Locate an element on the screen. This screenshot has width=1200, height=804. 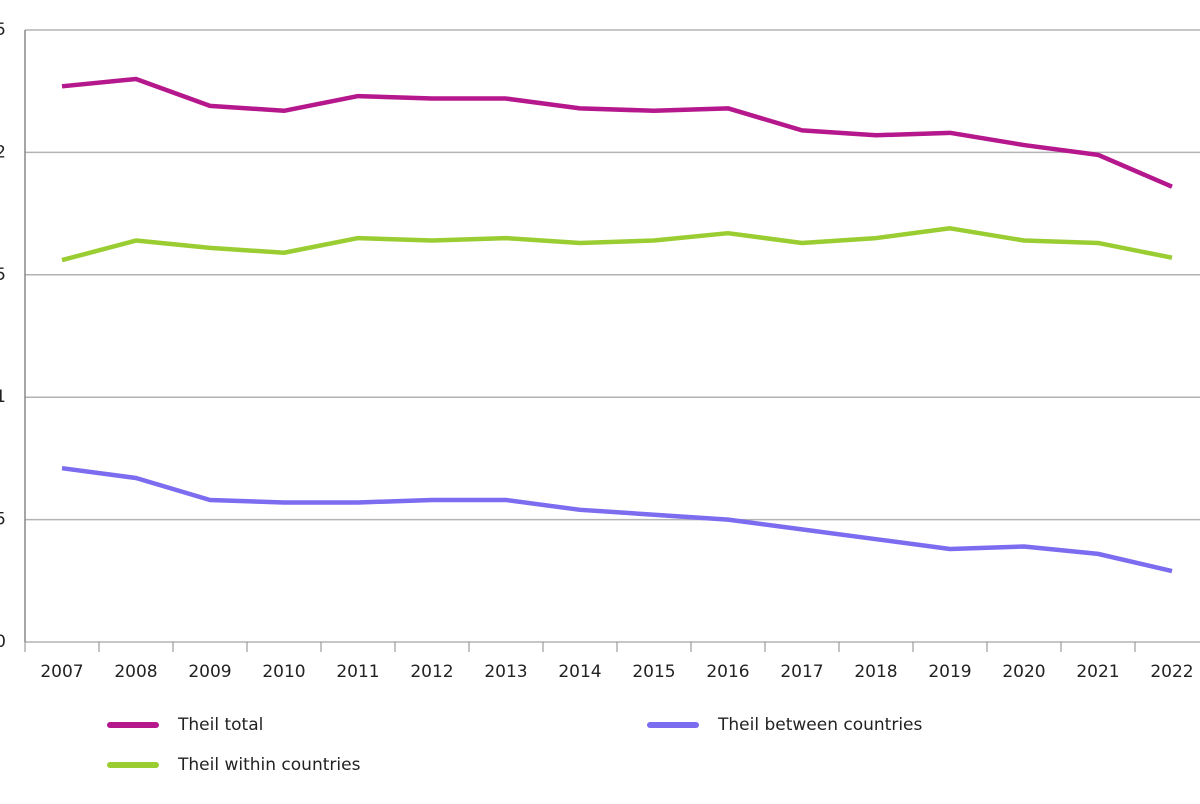
x-tick-label: 2009 is located at coordinates (209, 672).